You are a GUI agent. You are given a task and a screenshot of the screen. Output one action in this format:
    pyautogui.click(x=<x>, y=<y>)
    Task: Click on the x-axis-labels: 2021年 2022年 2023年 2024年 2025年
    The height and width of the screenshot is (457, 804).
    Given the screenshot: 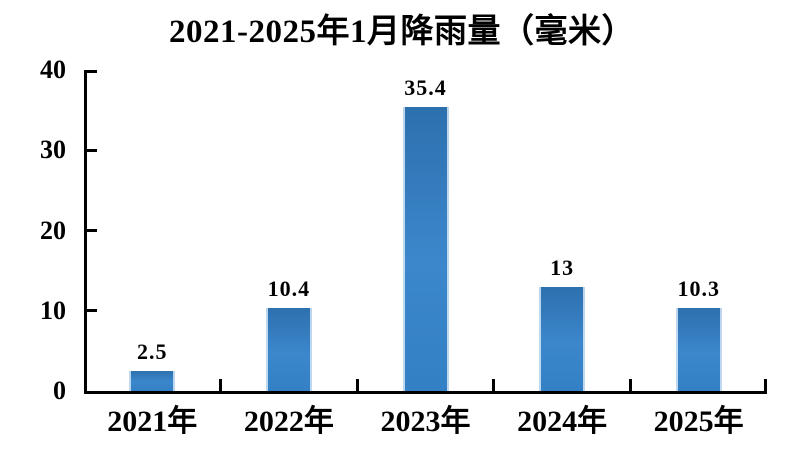 What is the action you would take?
    pyautogui.click(x=425, y=423)
    